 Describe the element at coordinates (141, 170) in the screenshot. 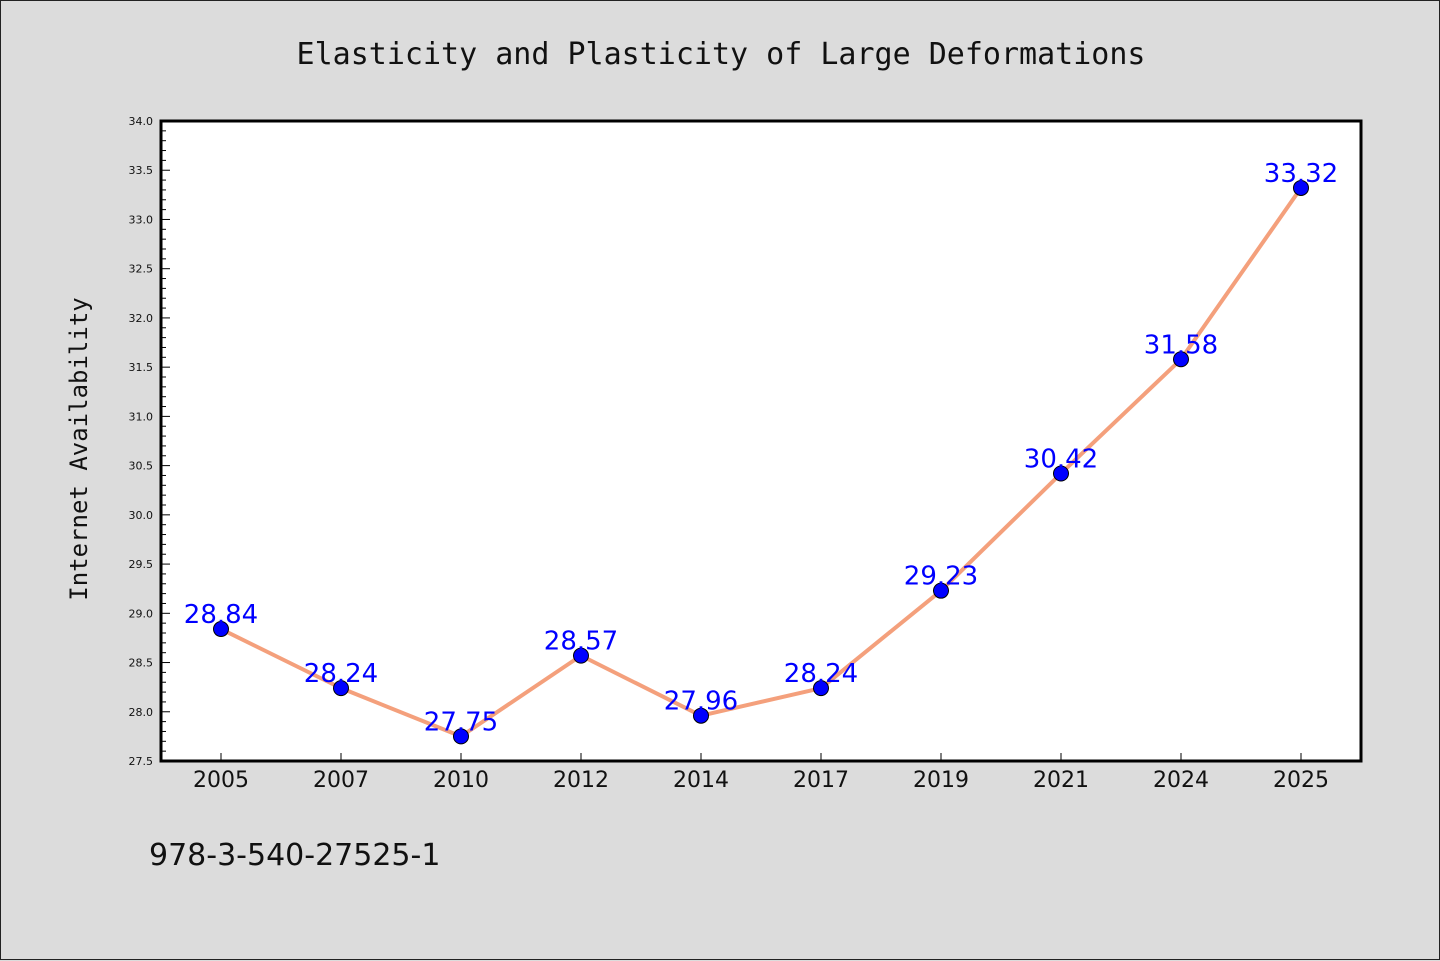

I see `y-tick-label: 33.5` at that location.